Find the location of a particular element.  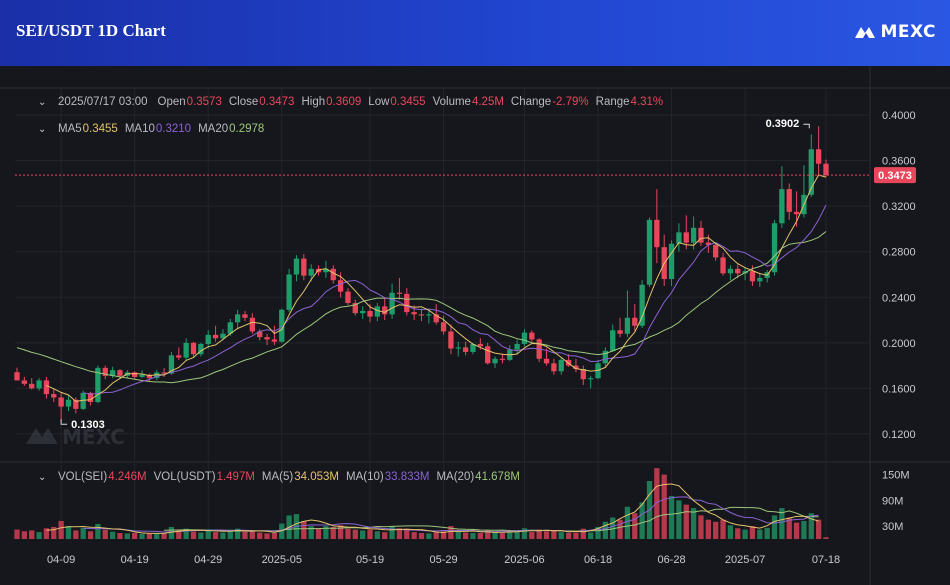

legend-open-value: 0.3573 is located at coordinates (204, 102).